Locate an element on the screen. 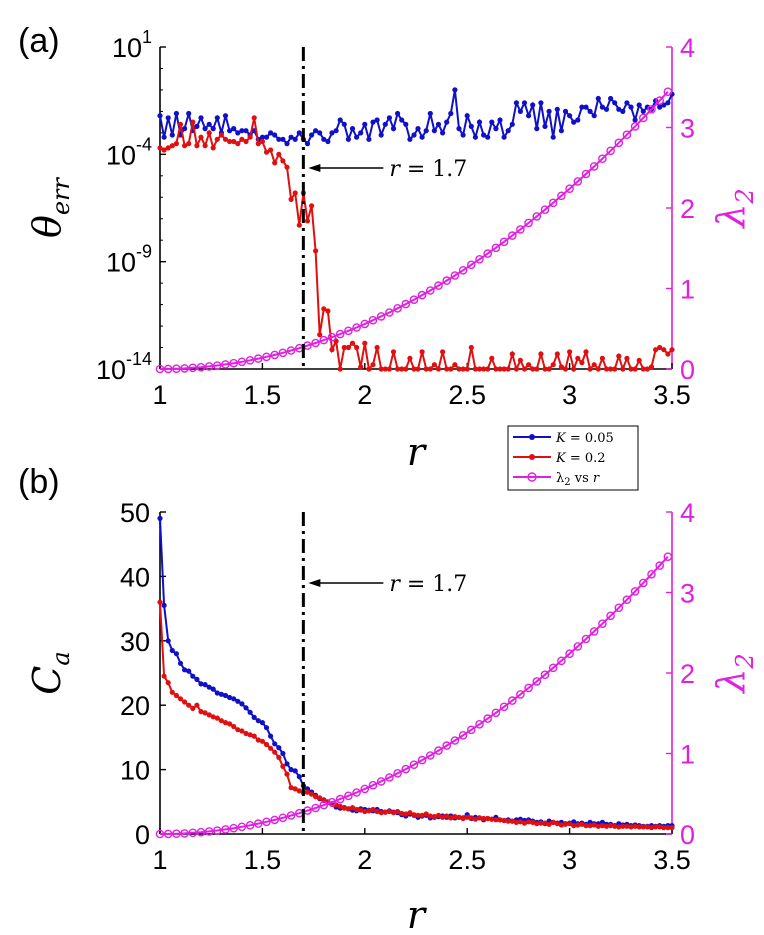 This screenshot has width=764, height=935. x-tick-label: 1.5 is located at coordinates (263, 395).